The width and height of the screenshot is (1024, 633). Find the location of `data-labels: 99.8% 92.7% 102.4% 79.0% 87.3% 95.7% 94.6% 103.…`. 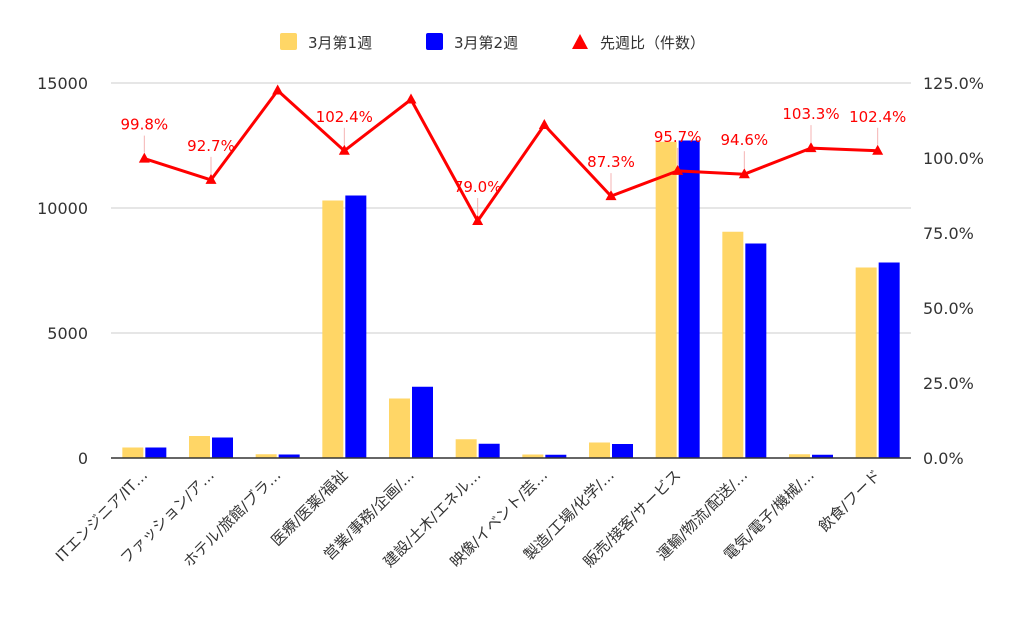

data-labels: 99.8% 92.7% 102.4% 79.0% 87.3% 95.7% 94.6% 103.… is located at coordinates (513, 160).